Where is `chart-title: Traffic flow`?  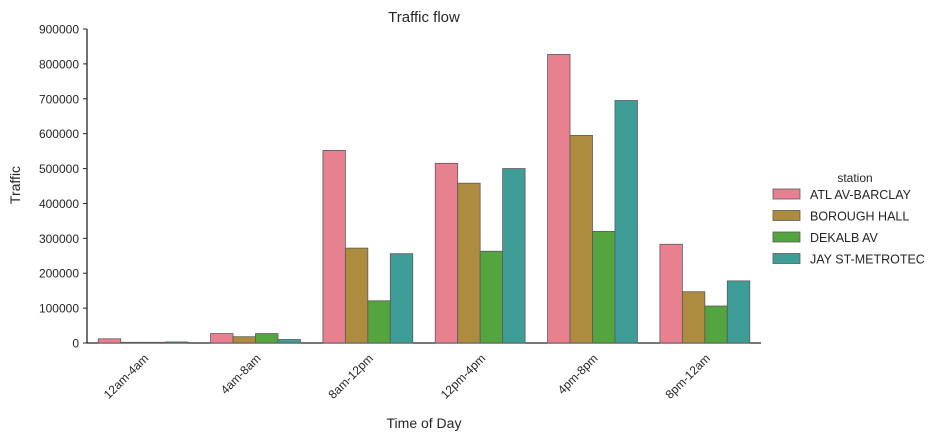
chart-title: Traffic flow is located at coordinates (424, 17).